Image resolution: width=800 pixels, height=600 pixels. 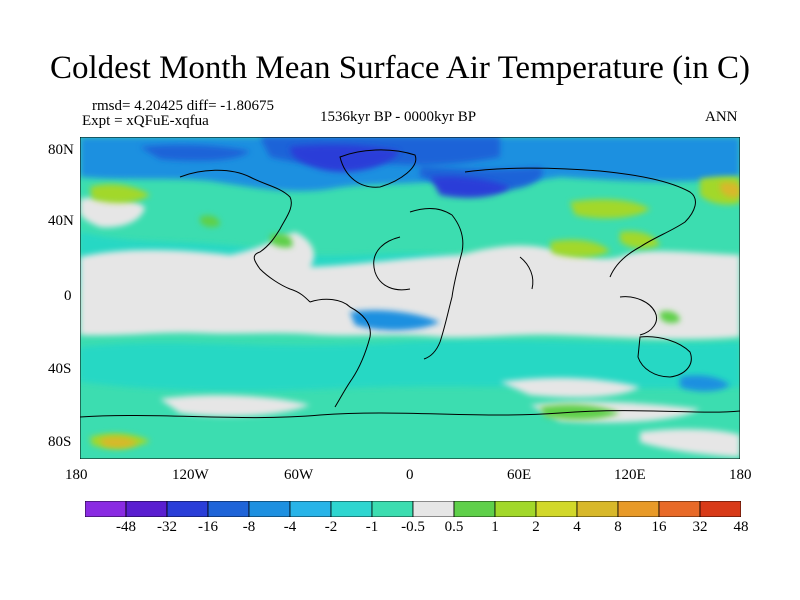 What do you see at coordinates (372, 527) in the screenshot?
I see `colorbar-label: -1` at bounding box center [372, 527].